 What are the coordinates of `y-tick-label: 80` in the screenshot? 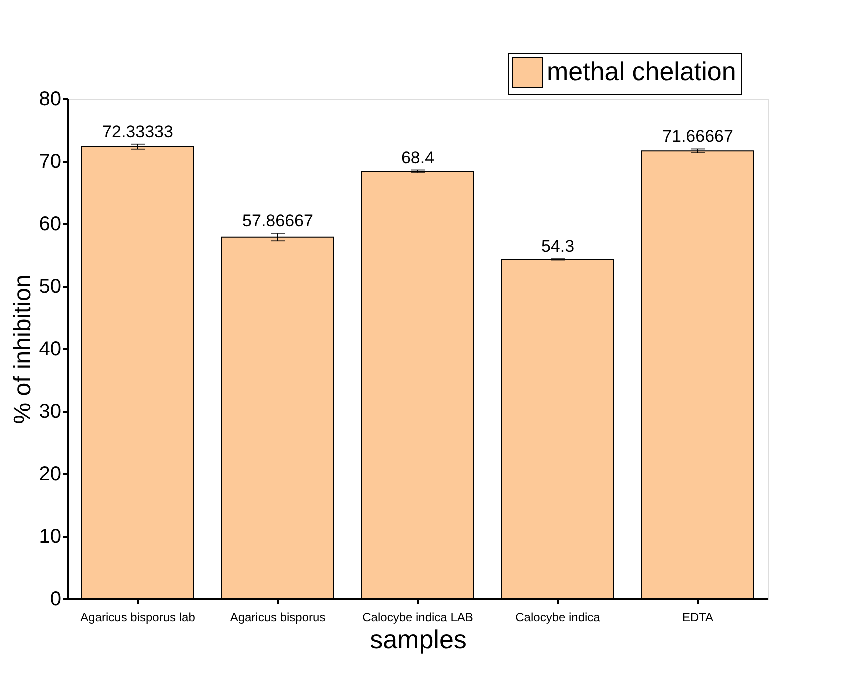 It's located at (50, 99).